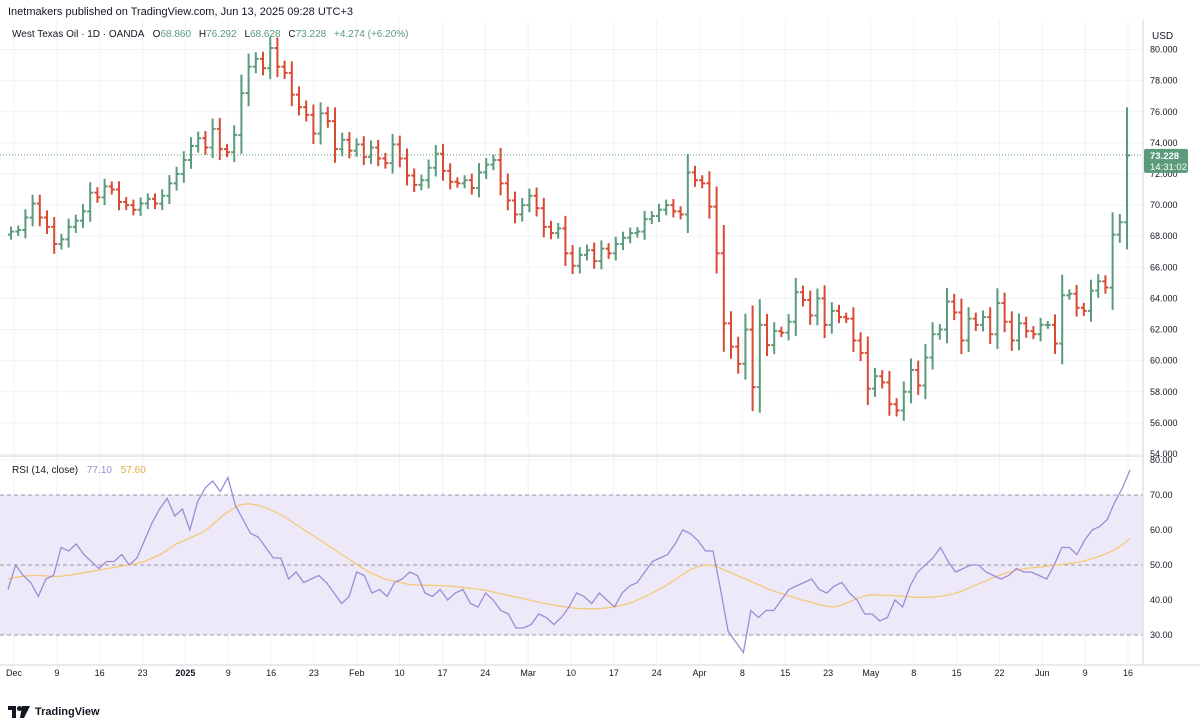 This screenshot has width=1200, height=727. I want to click on last-price-value: 73.228, so click(1164, 156).